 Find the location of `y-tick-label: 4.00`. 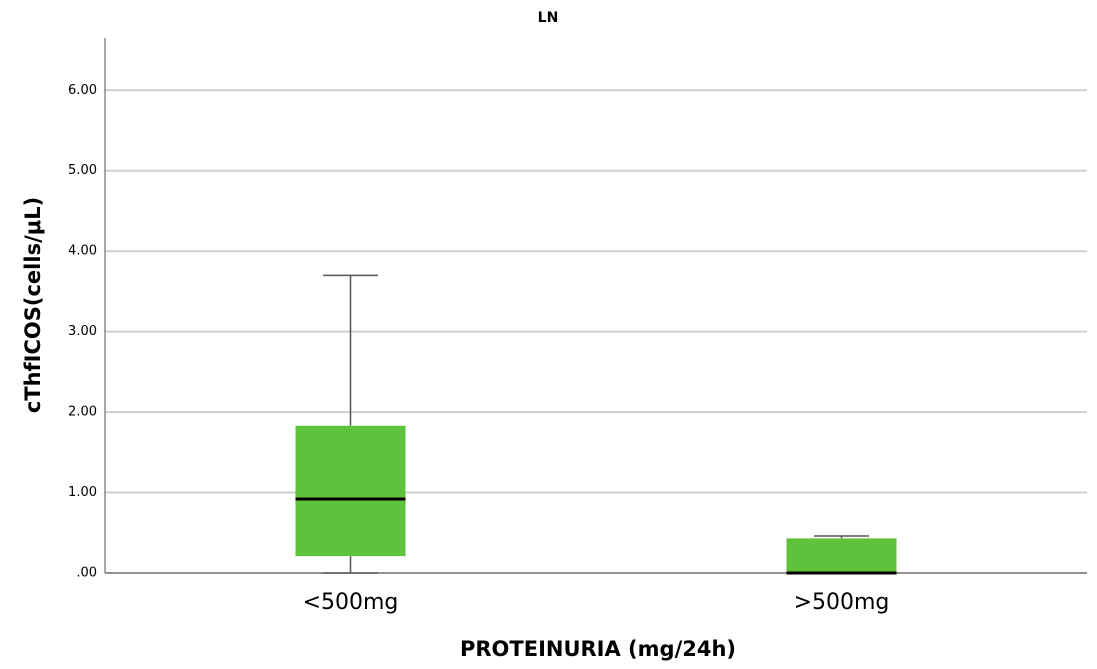

y-tick-label: 4.00 is located at coordinates (82, 251).